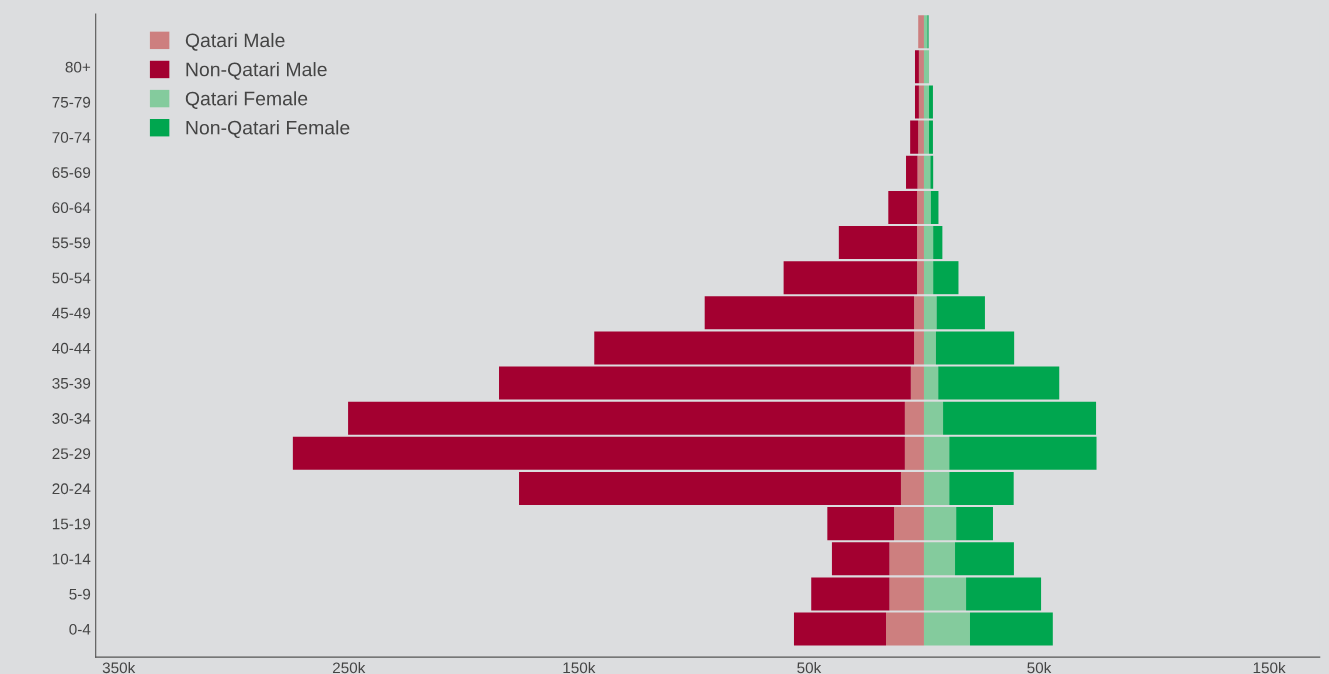 This screenshot has width=1329, height=674. Describe the element at coordinates (71, 489) in the screenshot. I see `y-tick-label: 20-24` at that location.